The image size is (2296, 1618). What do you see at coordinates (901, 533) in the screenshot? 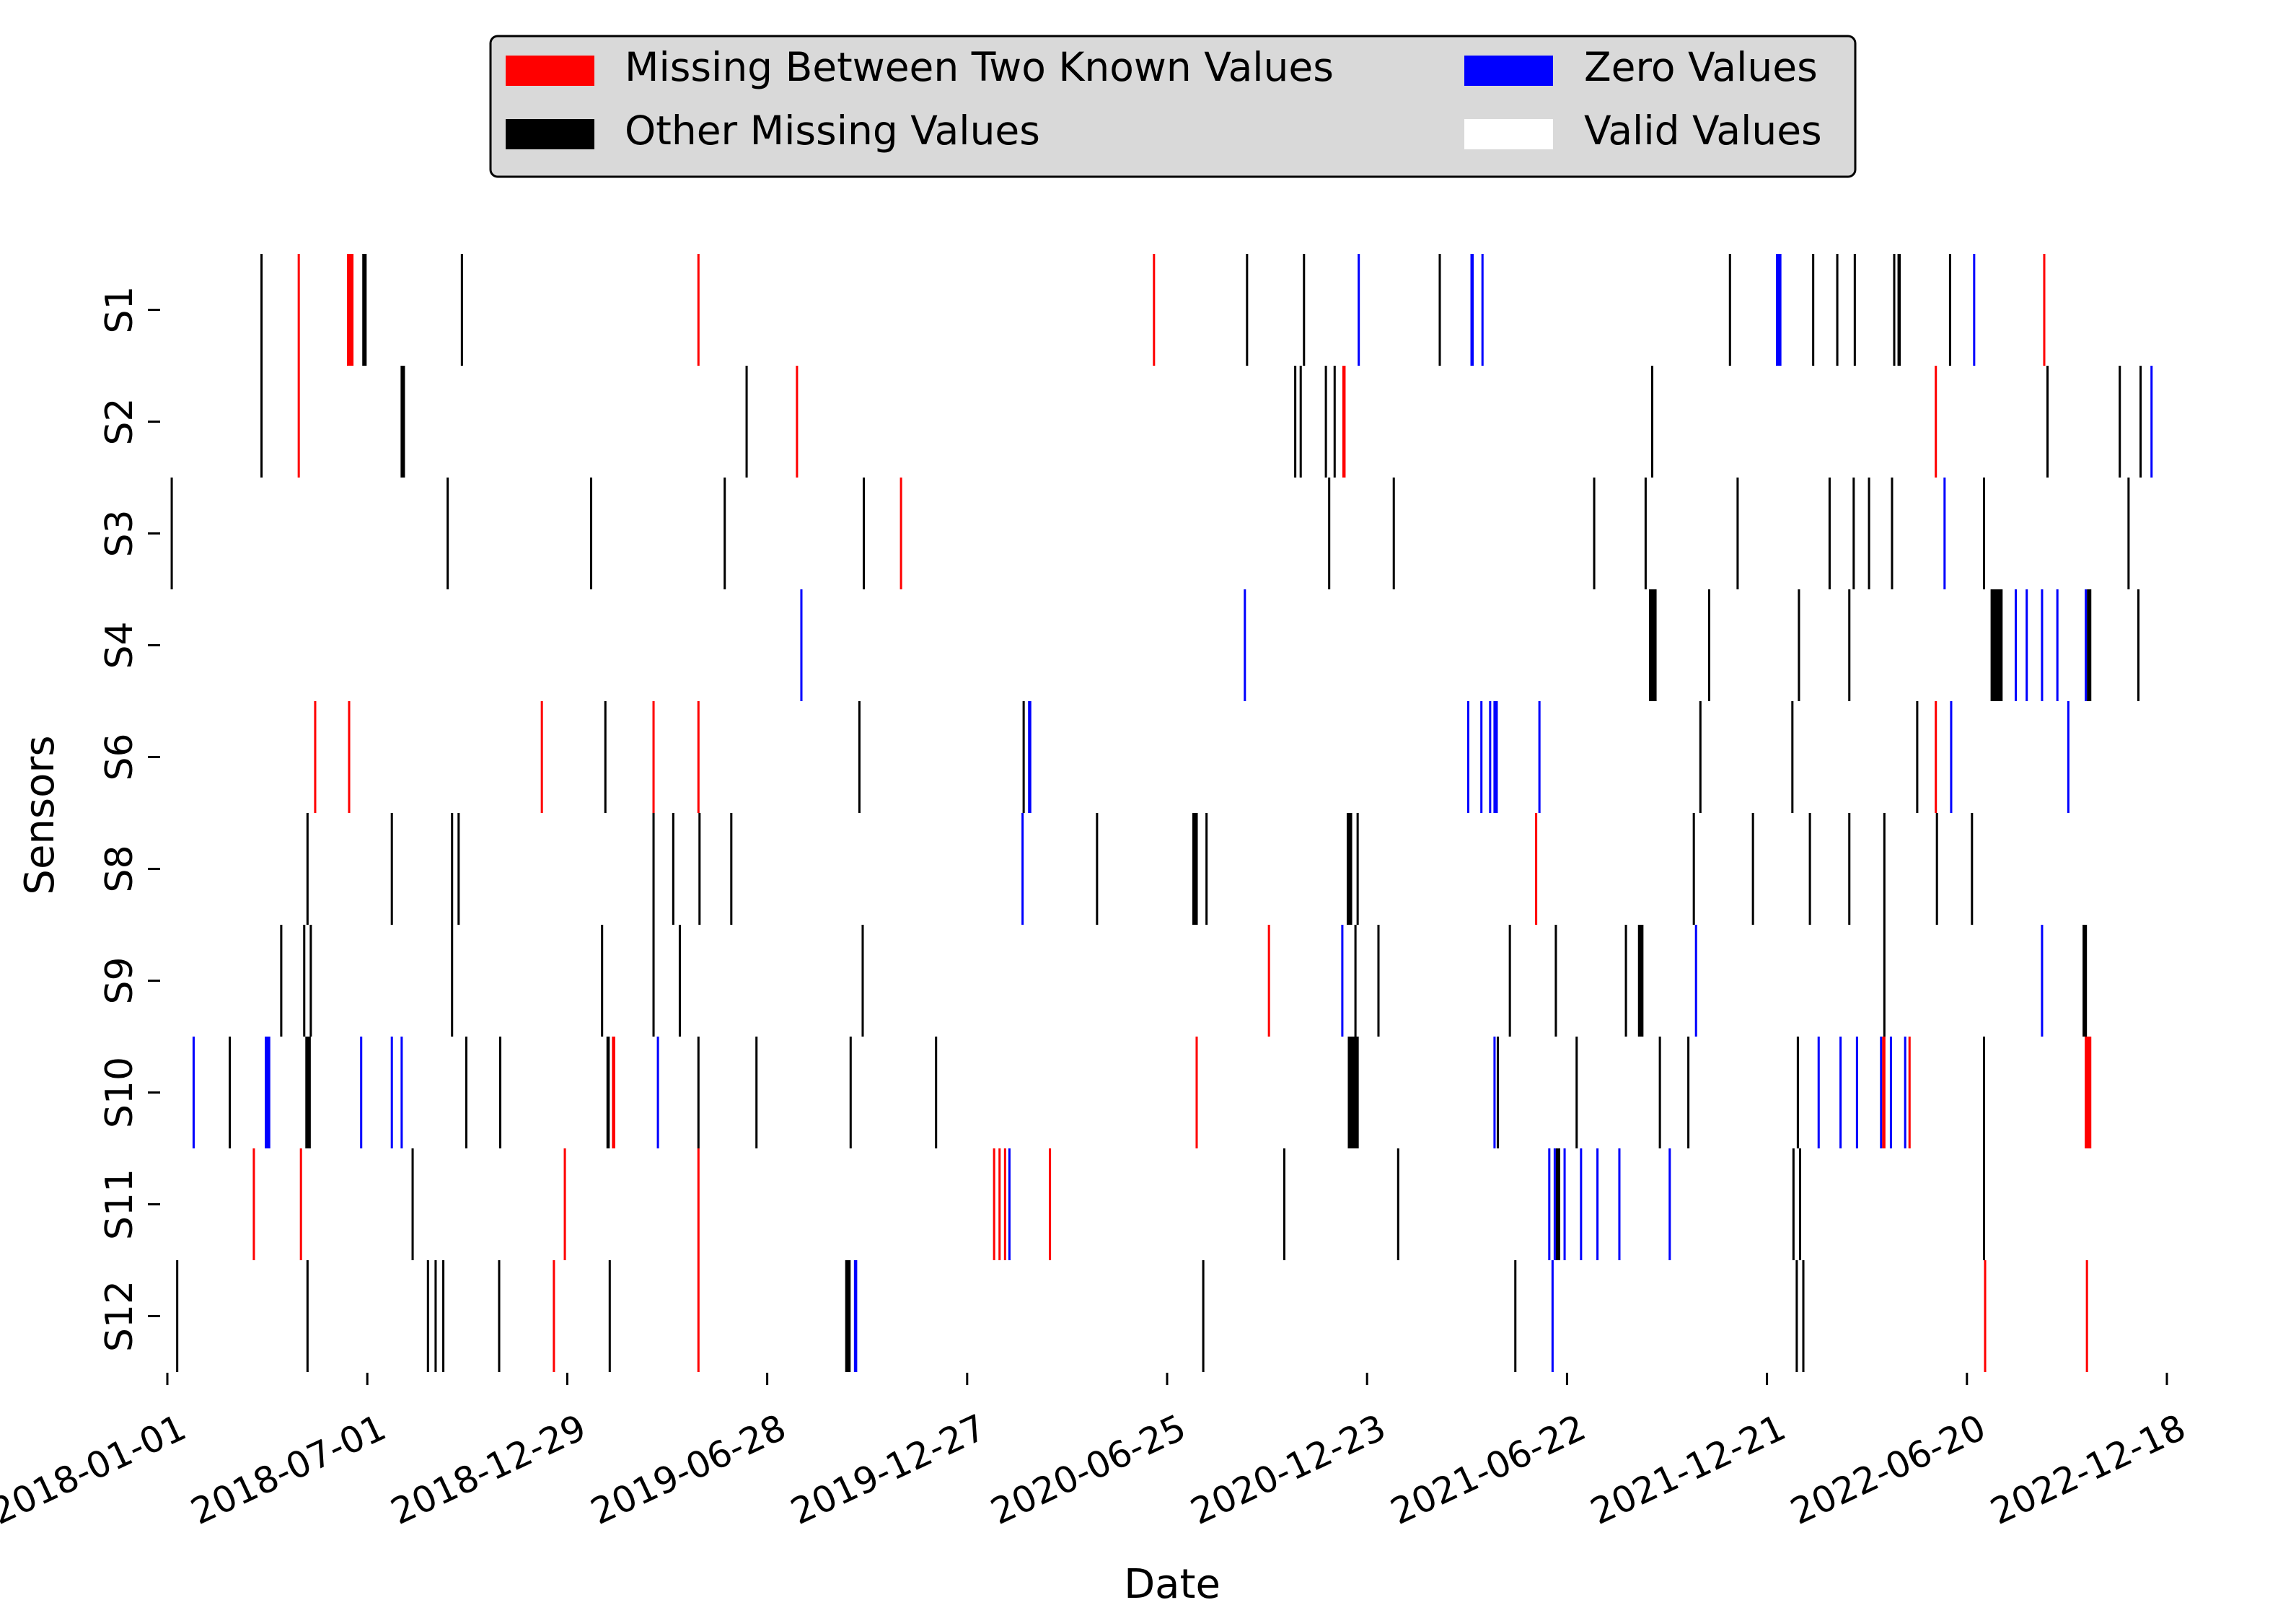
I see `segment-red-S3` at bounding box center [901, 533].